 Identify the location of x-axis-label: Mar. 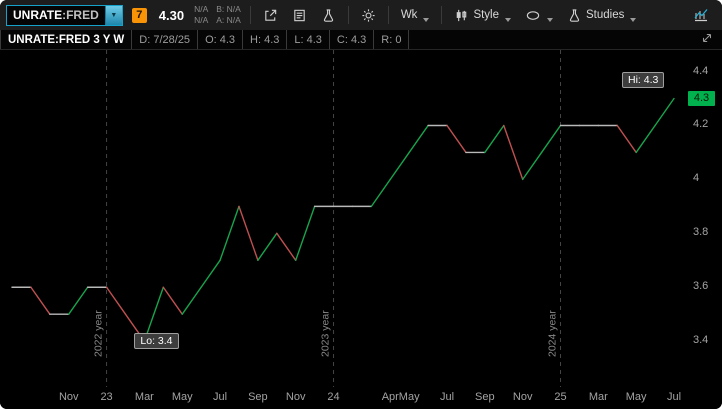
(144, 397).